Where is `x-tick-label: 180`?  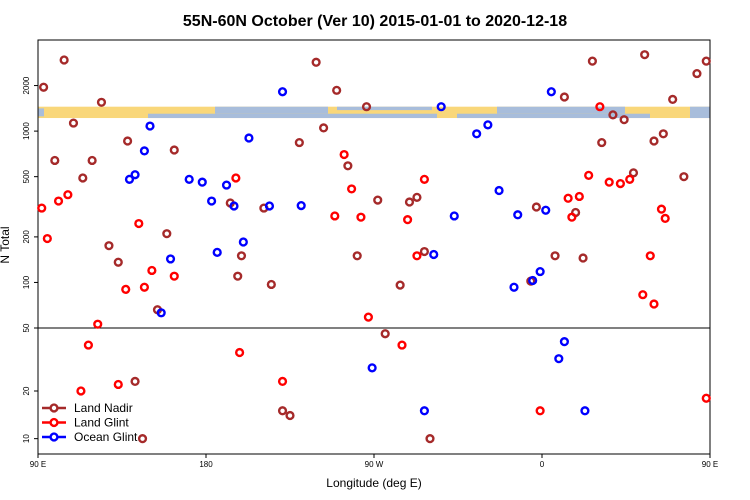
x-tick-label: 180 is located at coordinates (206, 464).